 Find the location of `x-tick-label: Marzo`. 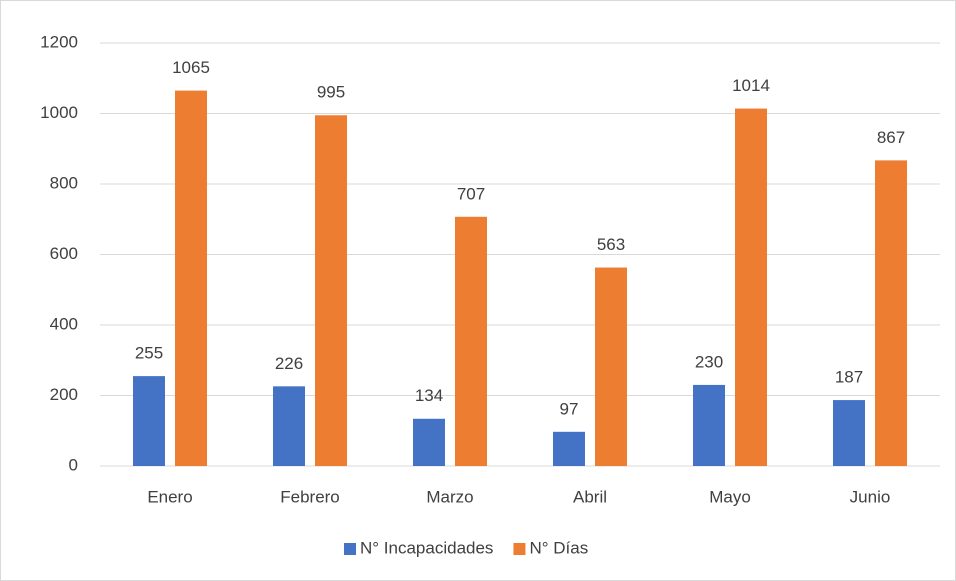

x-tick-label: Marzo is located at coordinates (449, 496).